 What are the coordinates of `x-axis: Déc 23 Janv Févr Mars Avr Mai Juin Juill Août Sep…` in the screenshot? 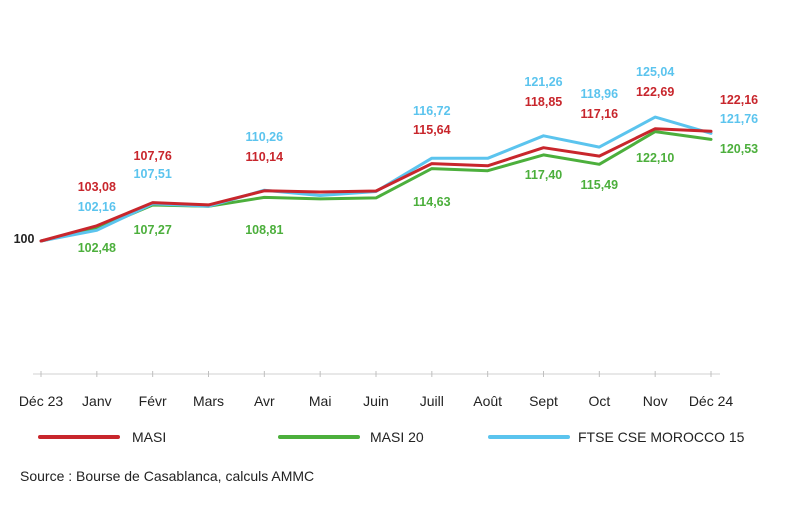 It's located at (376, 390).